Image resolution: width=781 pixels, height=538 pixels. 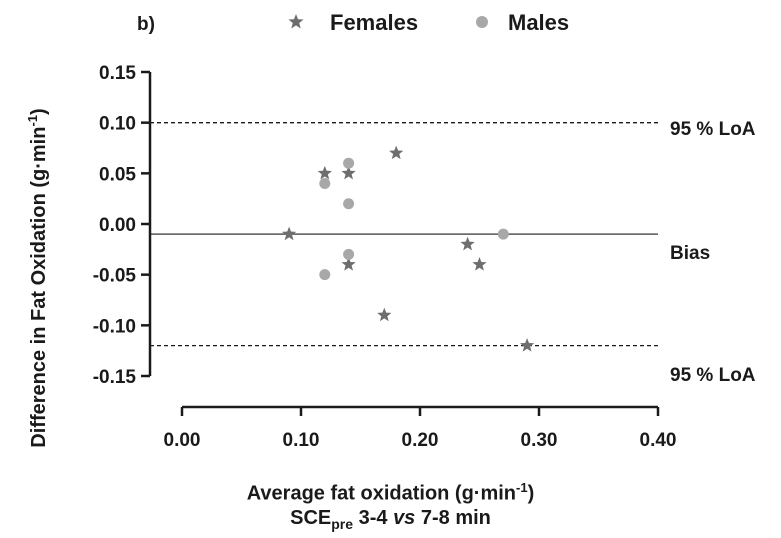 What do you see at coordinates (301, 440) in the screenshot?
I see `x-tick-label: 0.10` at bounding box center [301, 440].